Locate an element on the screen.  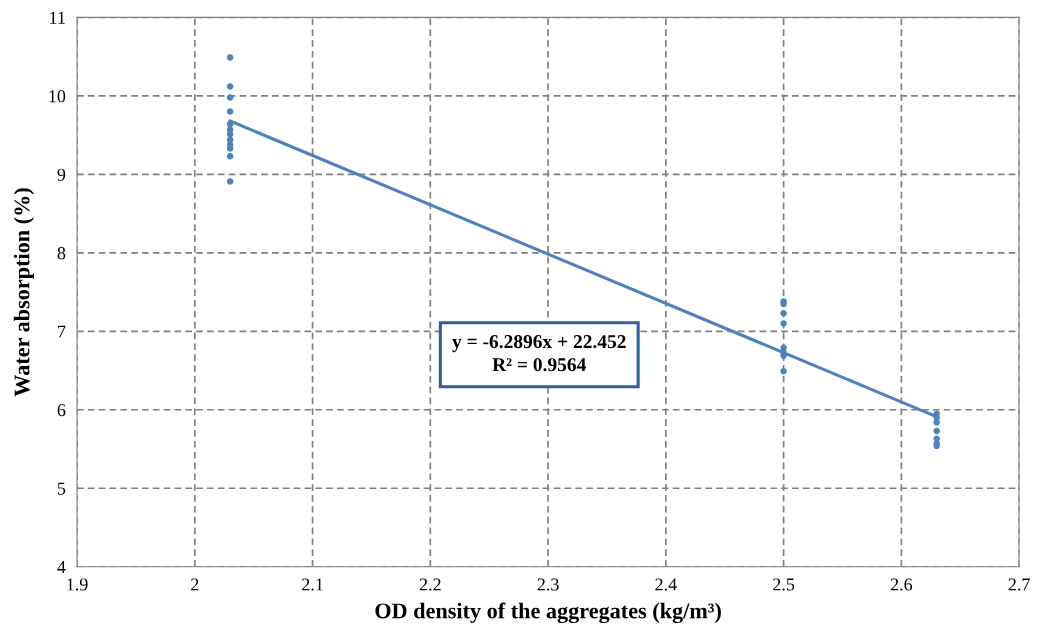
y-tick-label: 8 is located at coordinates (61, 253).